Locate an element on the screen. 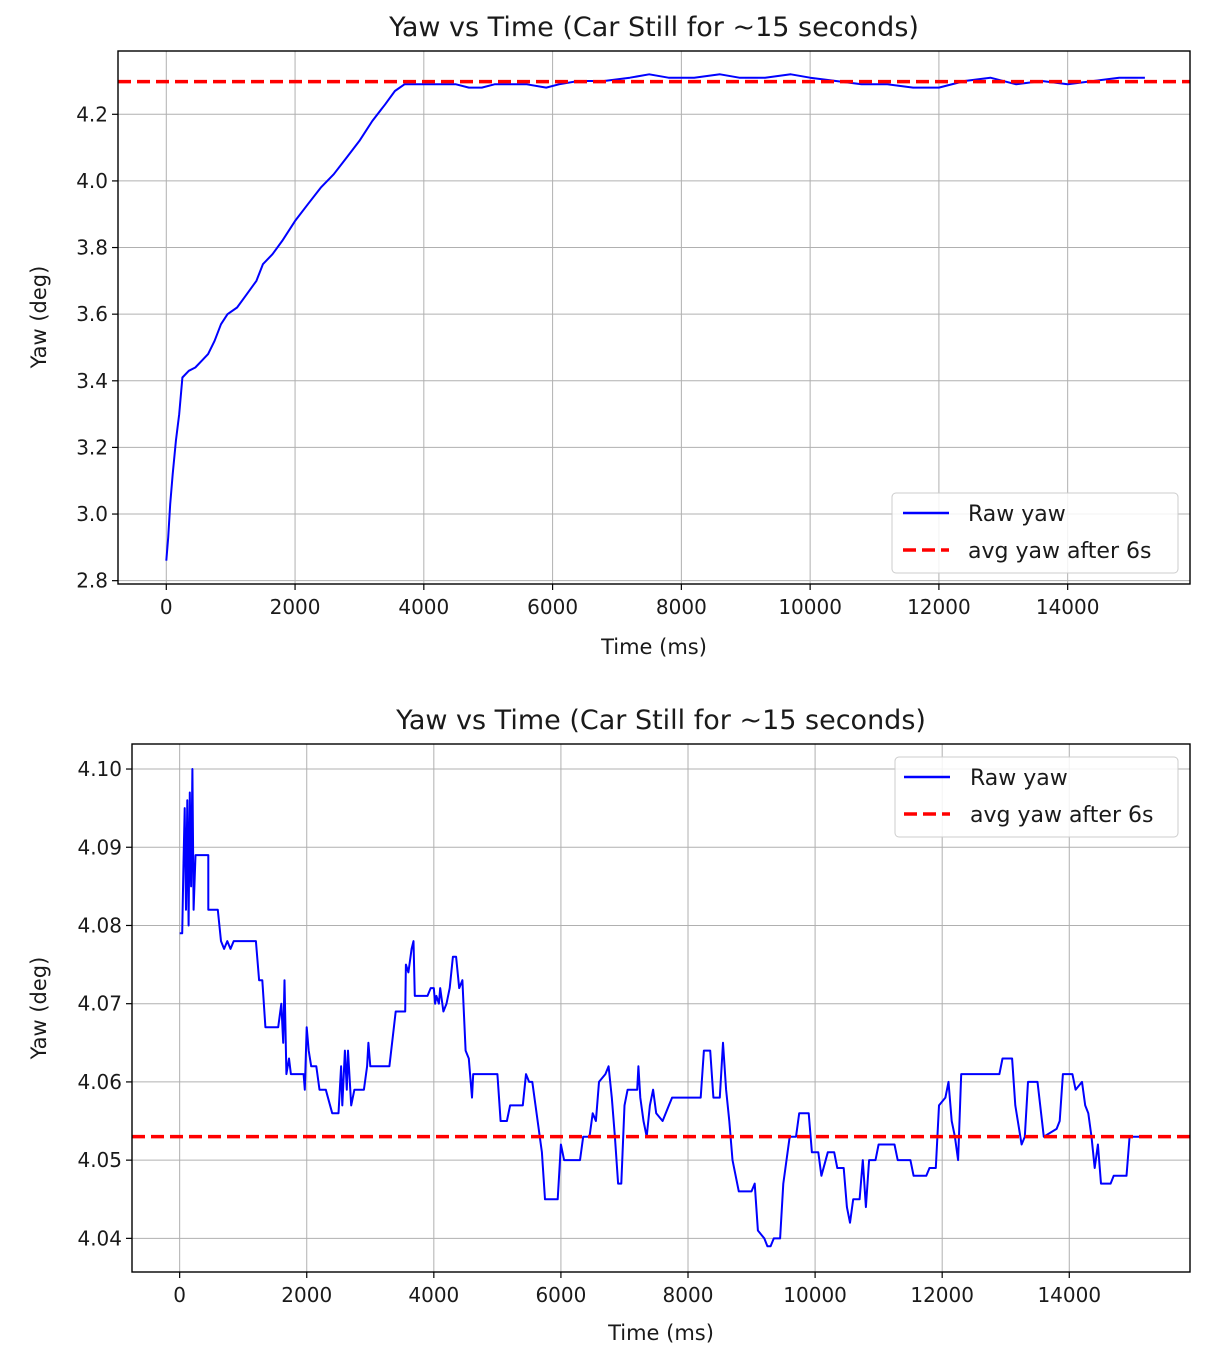 This screenshot has width=1212, height=1360. chart-1-legend-avg-yaw-label: avg yaw after 6s is located at coordinates (1059, 551).